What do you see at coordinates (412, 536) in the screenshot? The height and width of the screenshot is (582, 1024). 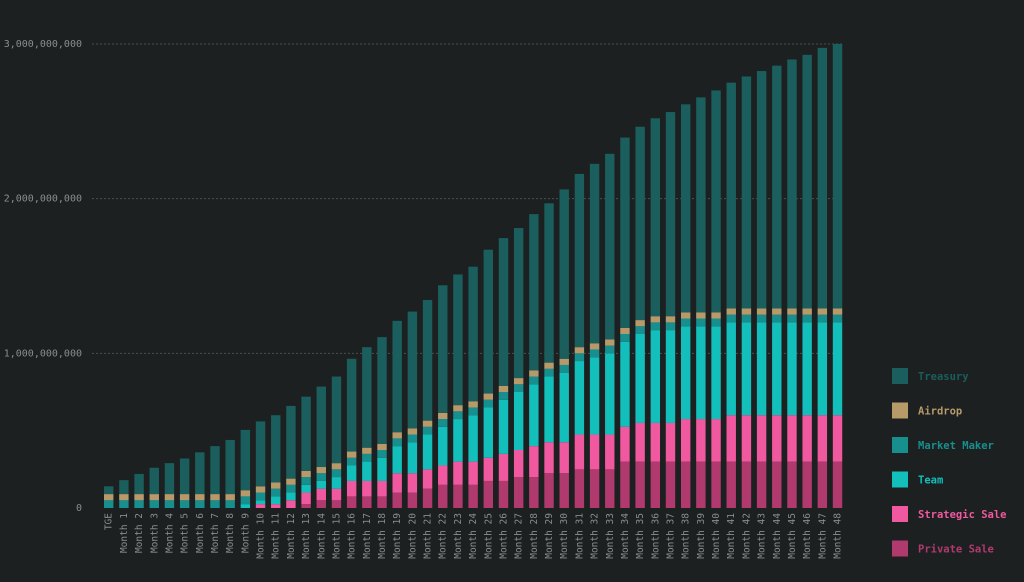 I see `x-tick-label: Month 20` at bounding box center [412, 536].